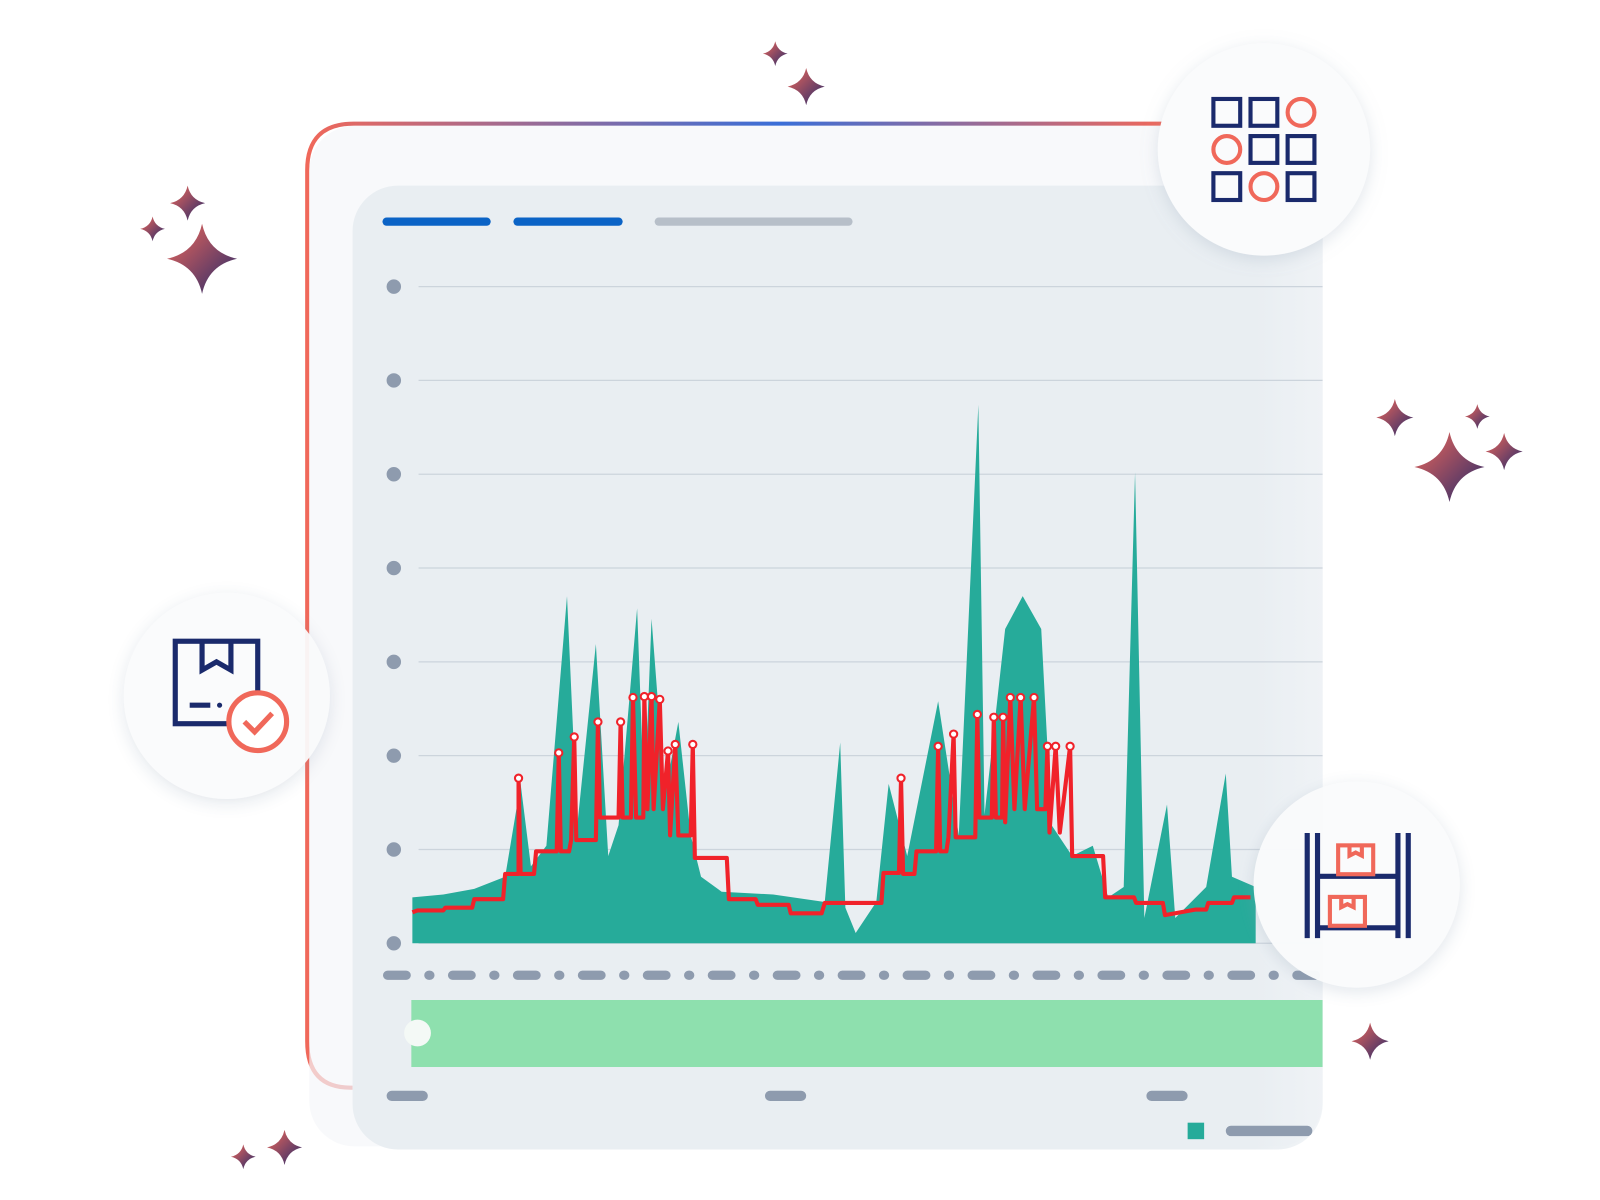 The height and width of the screenshot is (1200, 1600). What do you see at coordinates (1196, 1131) in the screenshot?
I see `legend-swatch` at bounding box center [1196, 1131].